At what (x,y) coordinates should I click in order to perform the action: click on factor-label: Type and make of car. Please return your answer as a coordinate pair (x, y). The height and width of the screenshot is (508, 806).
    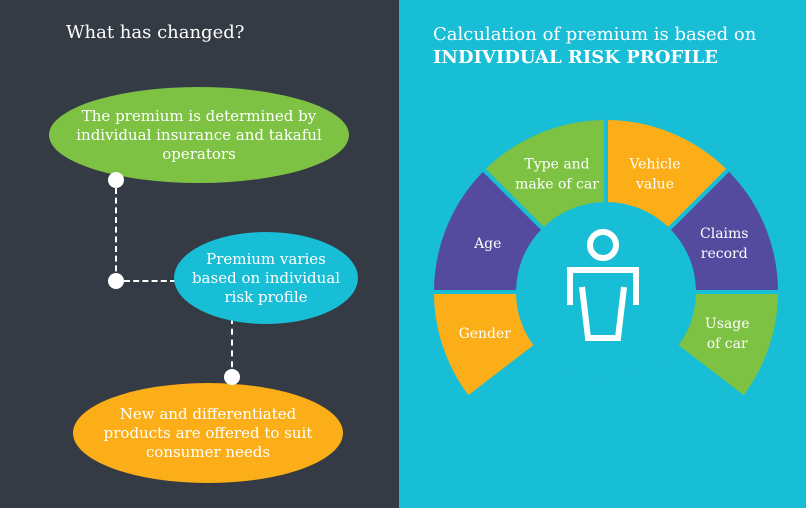
    Looking at the image, I should click on (557, 175).